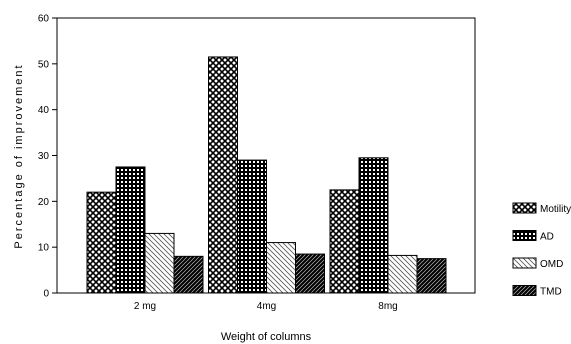 This screenshot has width=571, height=344. Describe the element at coordinates (266, 337) in the screenshot. I see `x-axis-title: Weight of columns` at that location.